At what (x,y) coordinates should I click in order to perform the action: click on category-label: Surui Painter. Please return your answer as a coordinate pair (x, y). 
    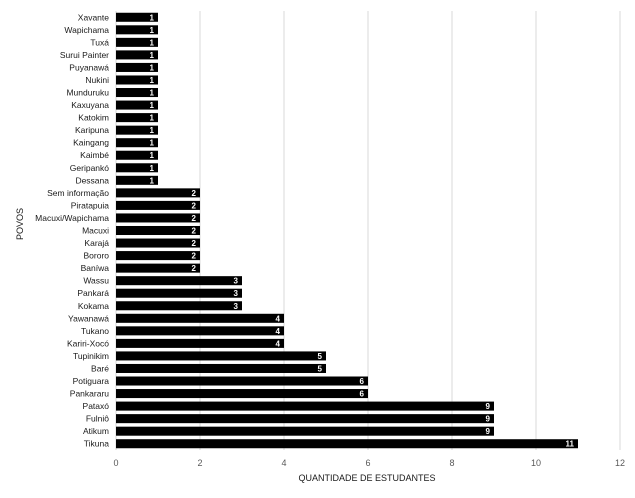
    Looking at the image, I should click on (84, 55).